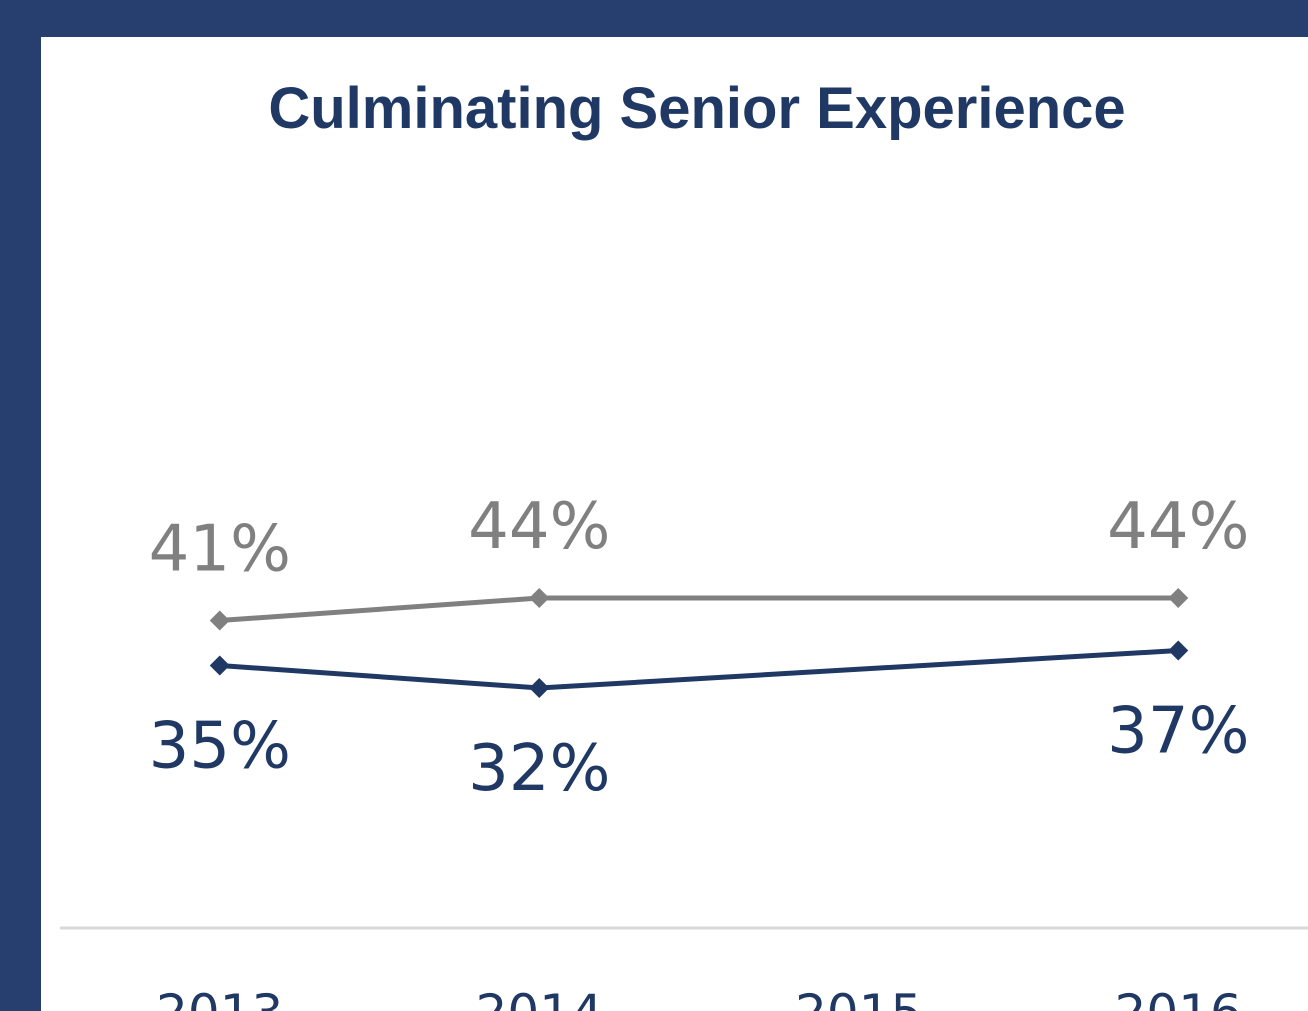 The height and width of the screenshot is (1011, 1308). Describe the element at coordinates (1178, 732) in the screenshot. I see `data-label: 37%` at that location.